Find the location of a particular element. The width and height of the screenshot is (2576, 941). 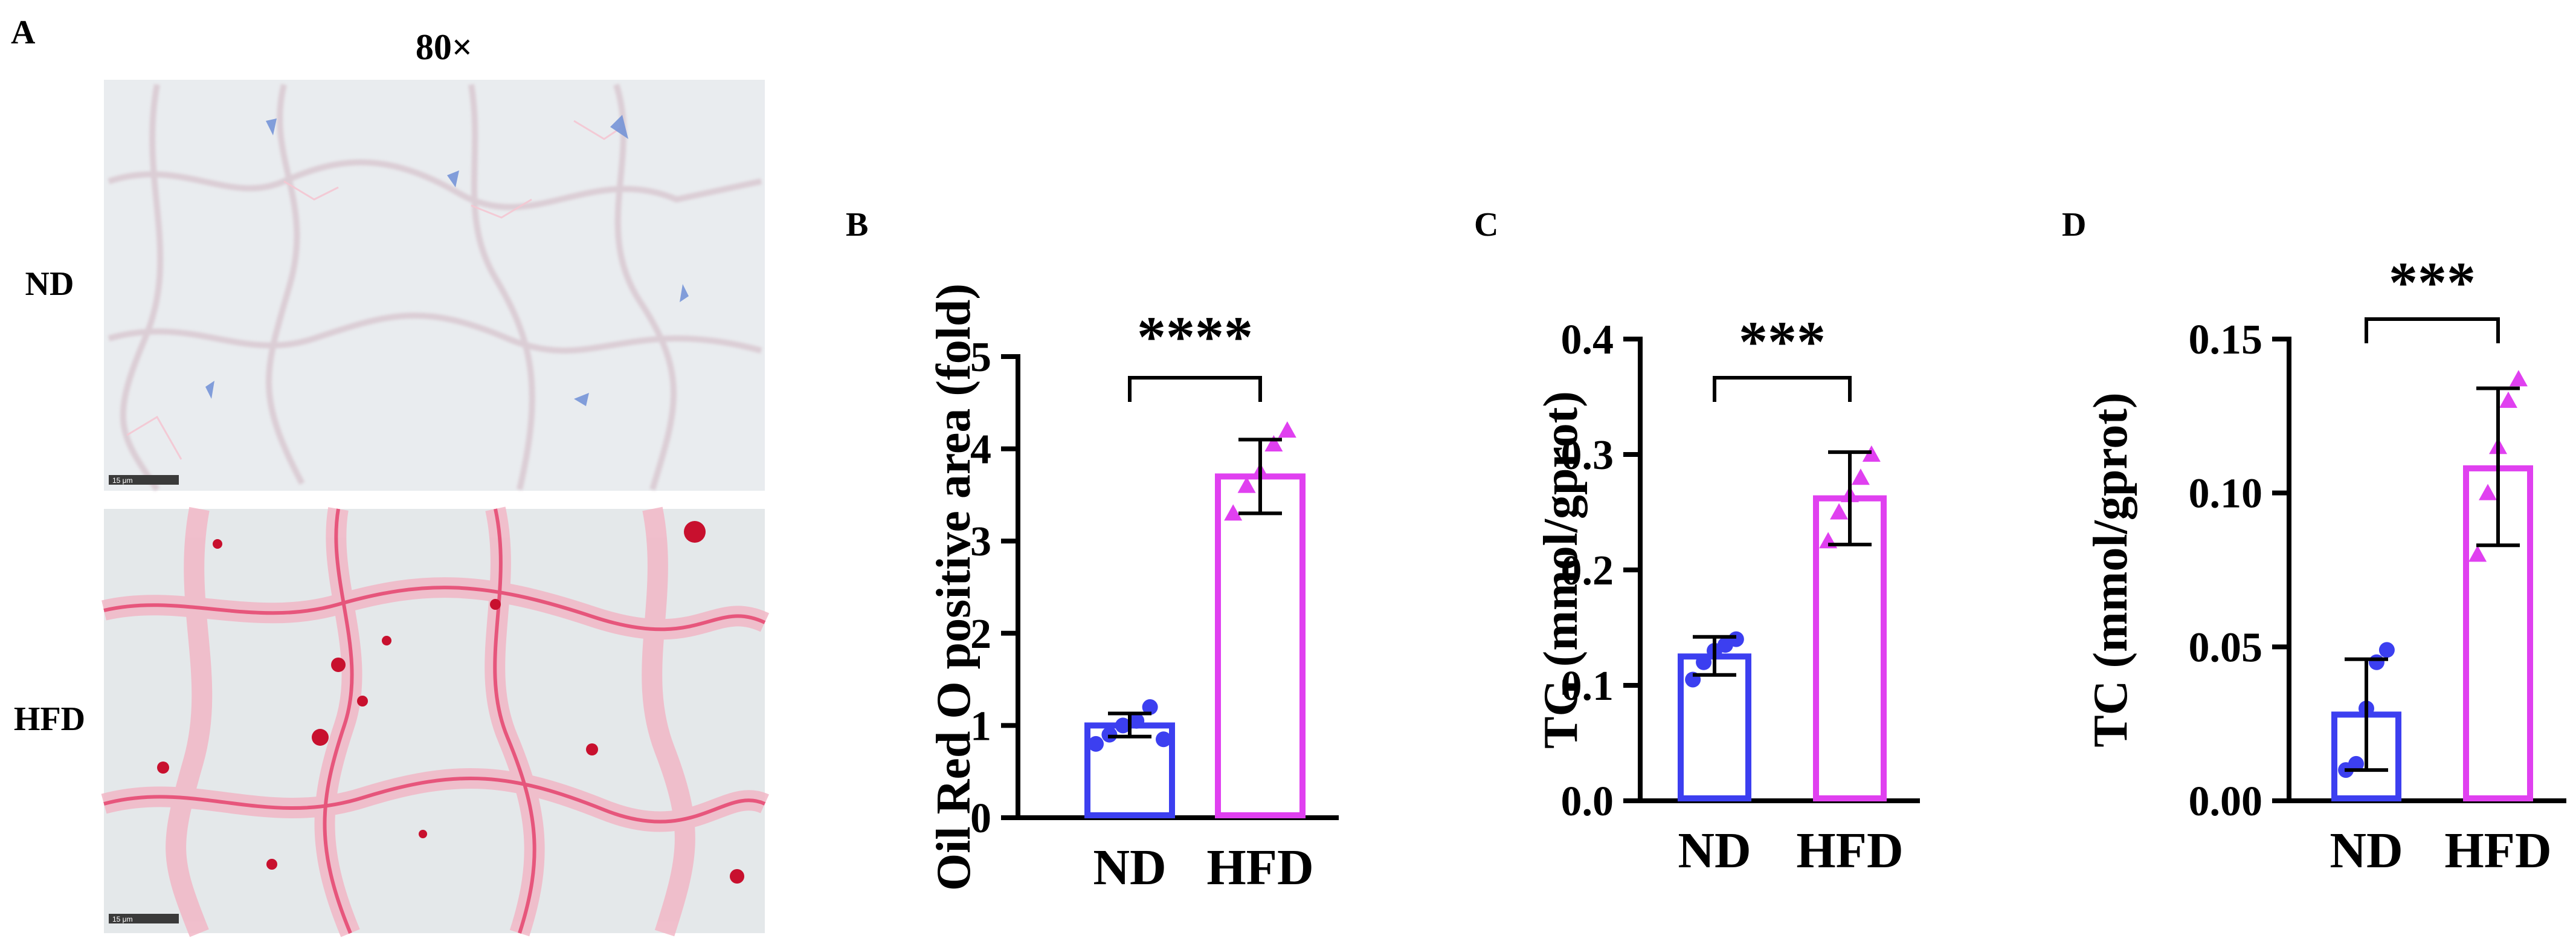

y-tick-label: 0.4 is located at coordinates (1587, 340).